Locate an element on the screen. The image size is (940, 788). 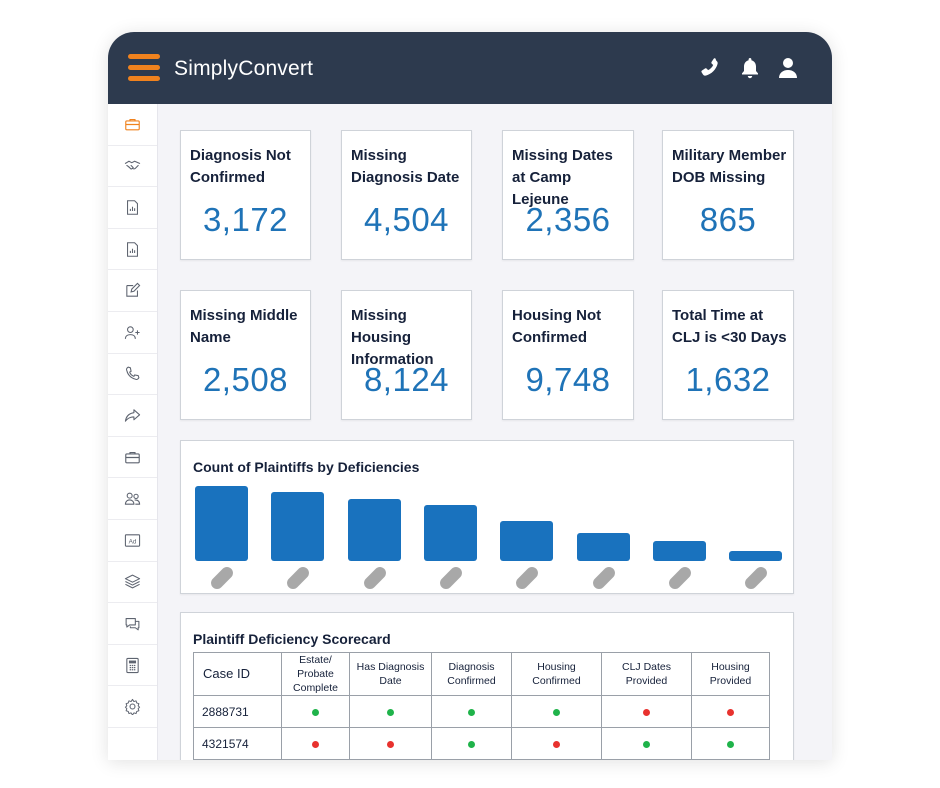
sidebar-item-layers is located at coordinates (132, 583).